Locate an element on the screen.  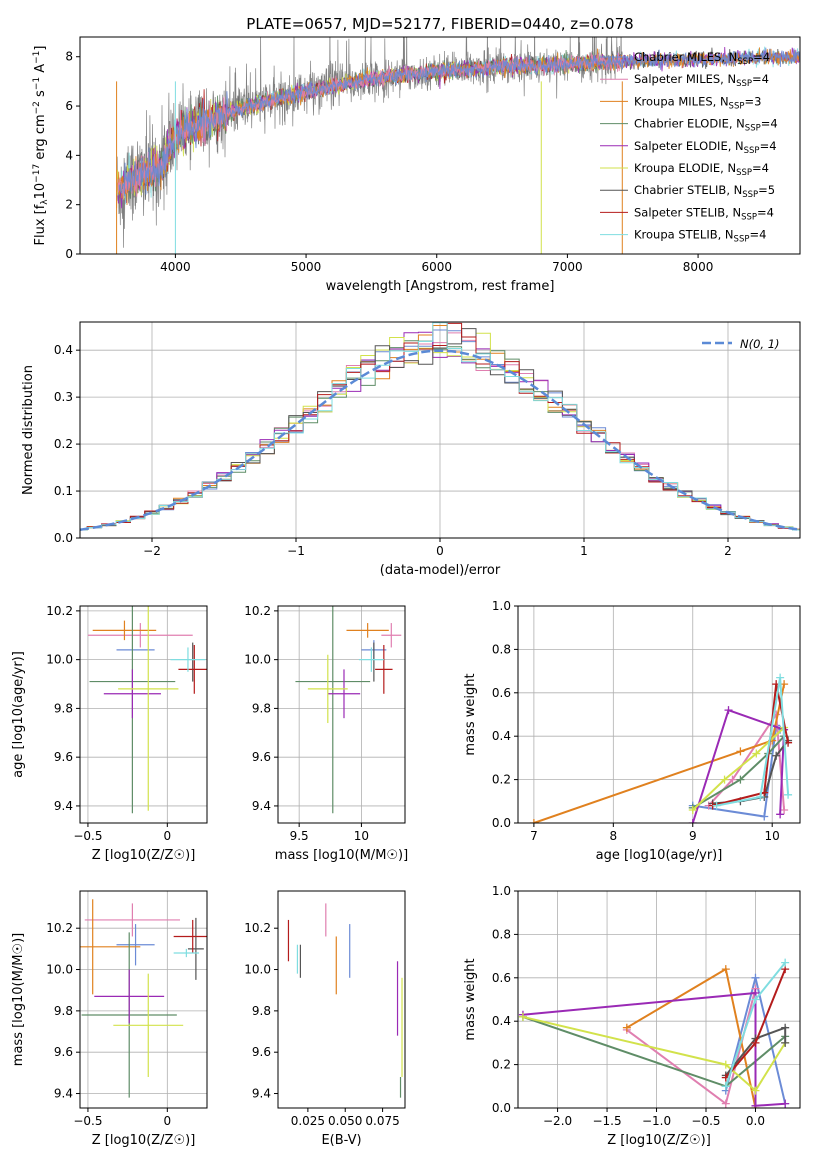
legend-entry: Chabrier STELIB, NSSP=5 is located at coordinates (704, 191).